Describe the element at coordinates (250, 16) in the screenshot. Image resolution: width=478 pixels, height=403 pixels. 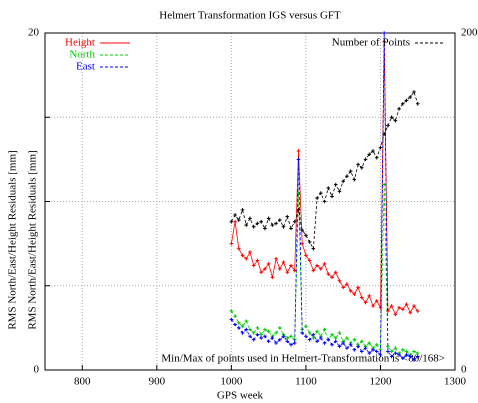
I see `chart-title: Helmert Transformation IGS versus GFT` at that location.